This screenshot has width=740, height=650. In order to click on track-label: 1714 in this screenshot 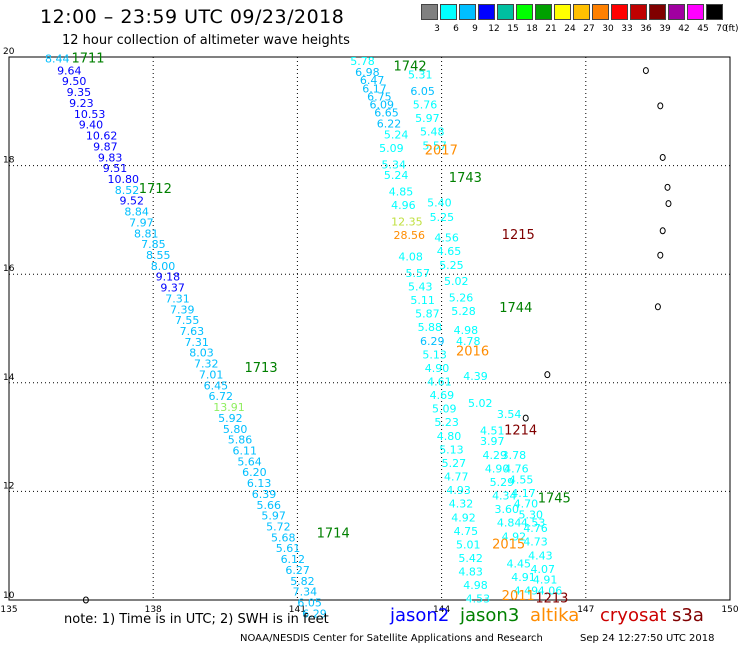, I will do `click(333, 534)`.